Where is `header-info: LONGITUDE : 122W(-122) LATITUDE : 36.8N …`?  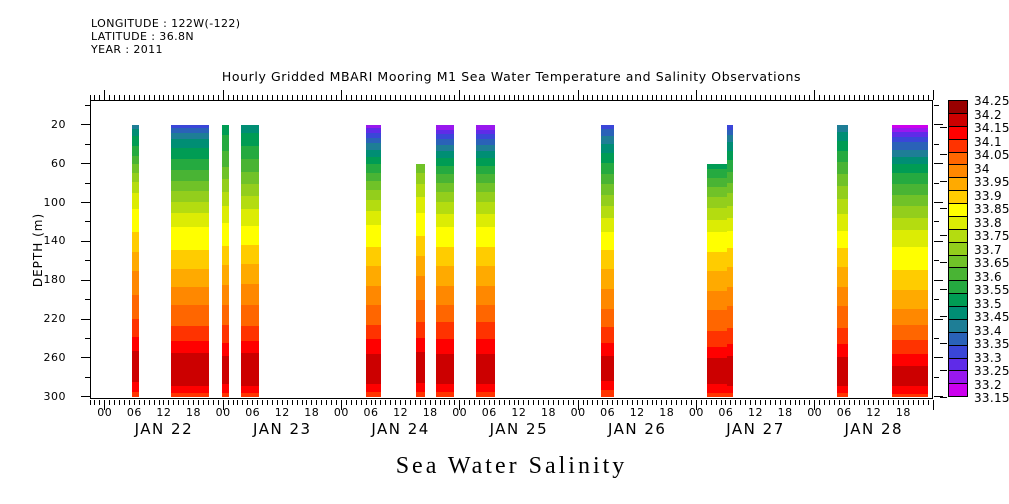
header-info: LONGITUDE : 122W(-122) LATITUDE : 36.8N … is located at coordinates (166, 36).